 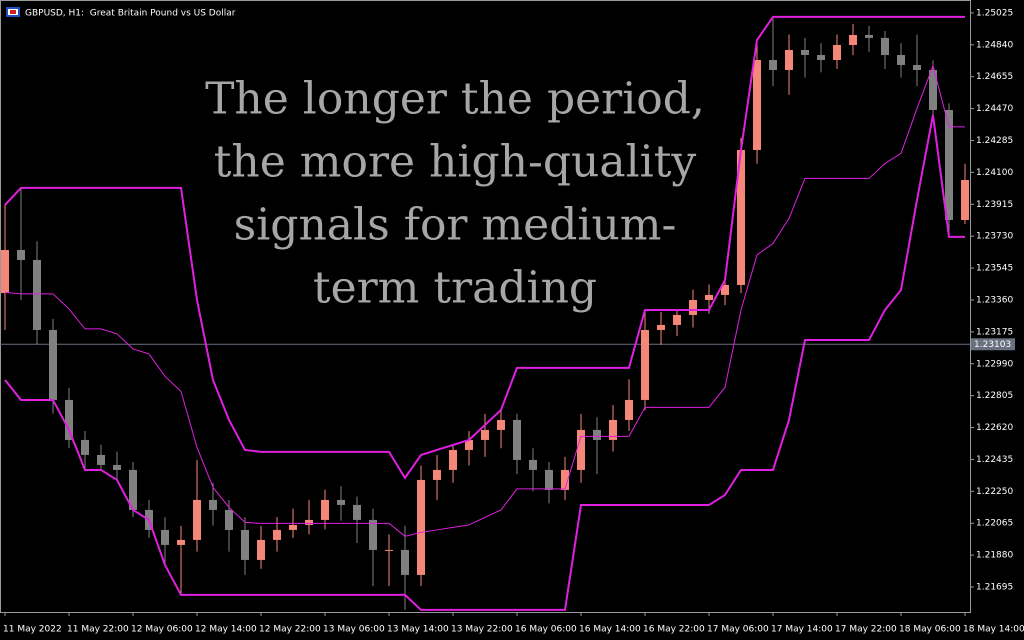 What do you see at coordinates (994, 77) in the screenshot?
I see `y-tick-label: 1.24655` at bounding box center [994, 77].